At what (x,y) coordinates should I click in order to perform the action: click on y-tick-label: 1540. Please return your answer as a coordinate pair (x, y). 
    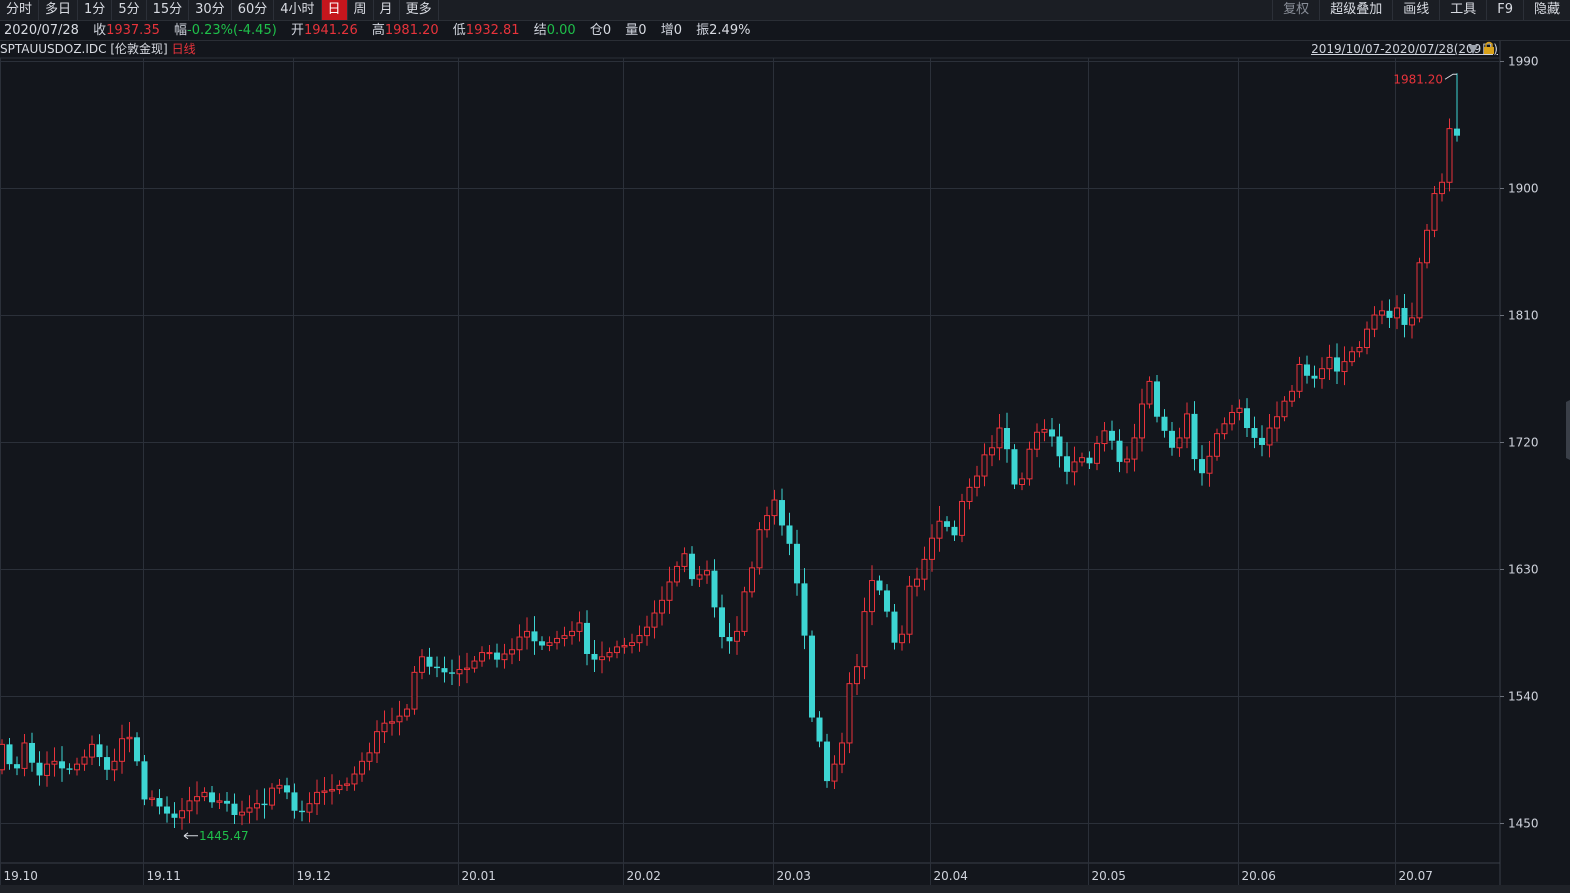
    Looking at the image, I should click on (1523, 697).